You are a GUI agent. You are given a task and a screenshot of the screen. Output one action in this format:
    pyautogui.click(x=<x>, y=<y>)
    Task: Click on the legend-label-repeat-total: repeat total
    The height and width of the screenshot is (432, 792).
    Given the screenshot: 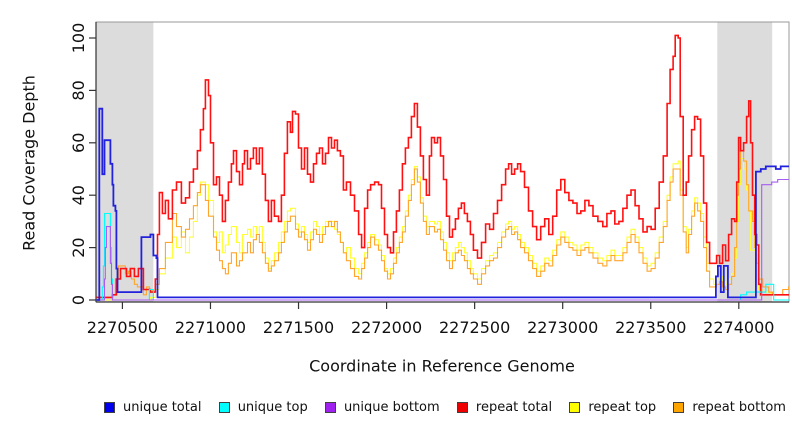 What is the action you would take?
    pyautogui.click(x=514, y=407)
    